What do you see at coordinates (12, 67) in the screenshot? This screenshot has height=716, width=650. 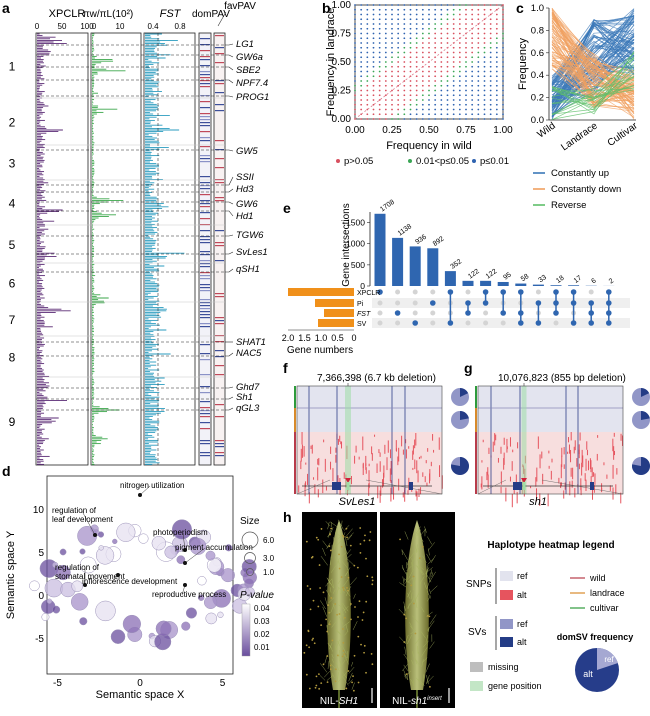 I see `chromosome-label: 1` at bounding box center [12, 67].